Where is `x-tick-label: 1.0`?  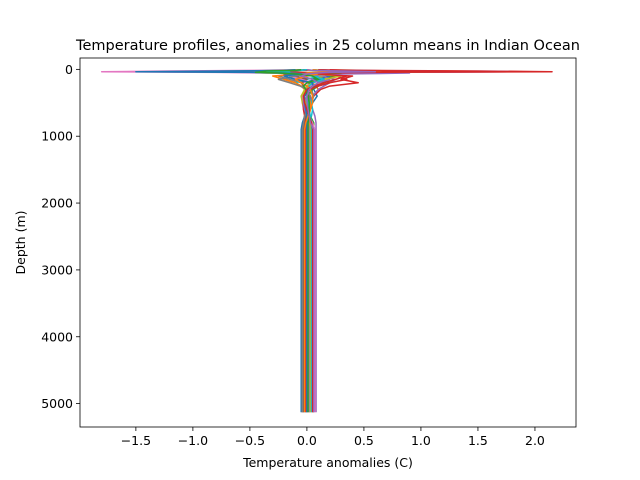
x-tick-label: 1.0 is located at coordinates (421, 440).